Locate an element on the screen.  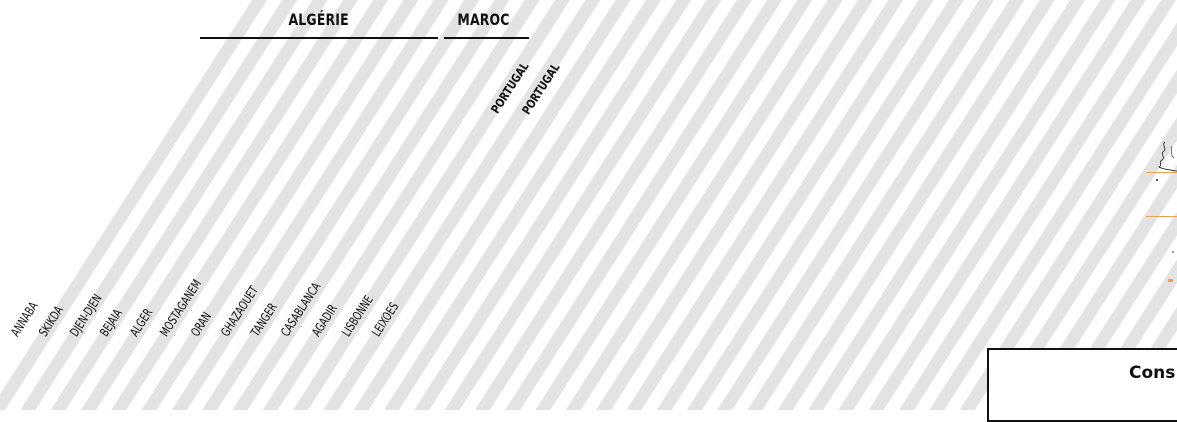
orange-marker is located at coordinates (1170, 280).